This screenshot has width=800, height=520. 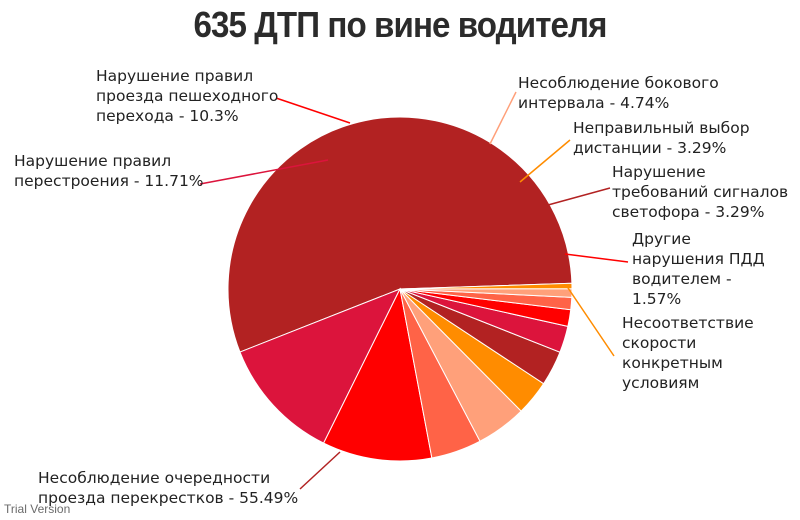 I want to click on watermark-text: Trial Version, so click(x=37, y=509).